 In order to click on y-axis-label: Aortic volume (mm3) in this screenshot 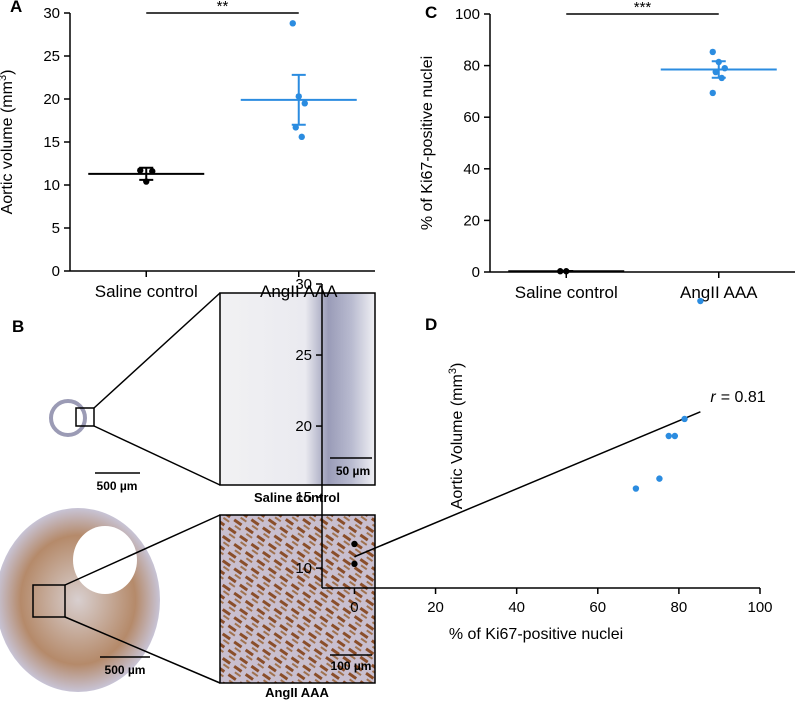, I will do `click(8, 142)`.